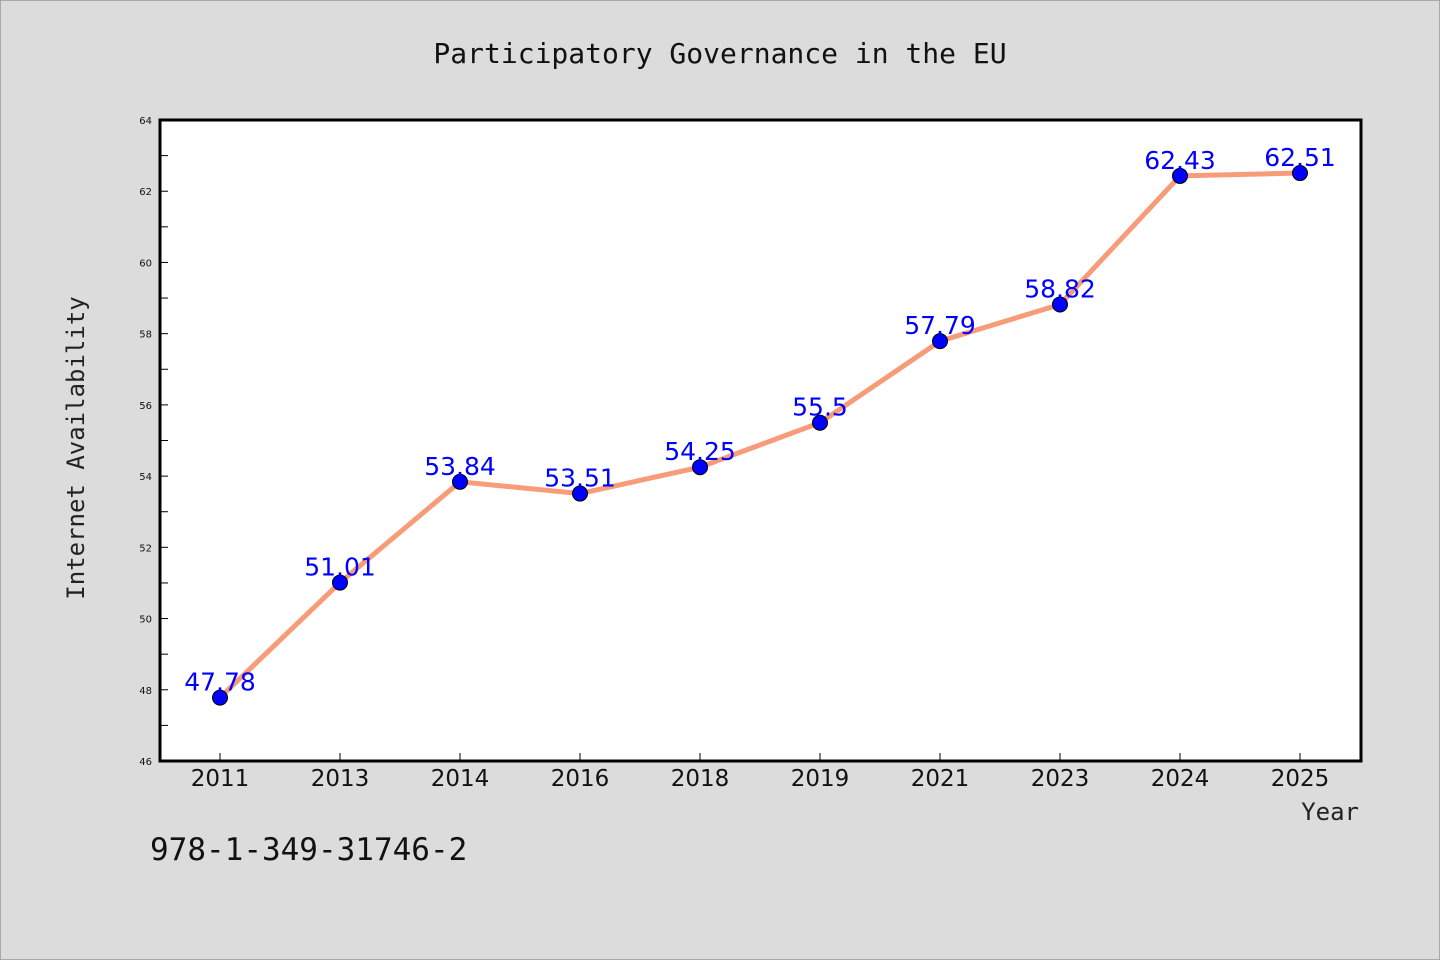 The height and width of the screenshot is (960, 1440). What do you see at coordinates (1300, 157) in the screenshot?
I see `data-label: 62.51` at bounding box center [1300, 157].